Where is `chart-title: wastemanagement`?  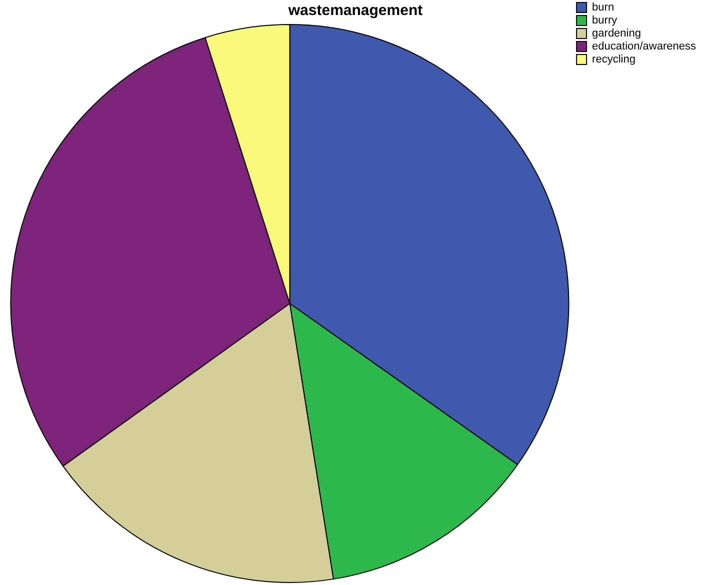
chart-title: wastemanagement is located at coordinates (355, 11).